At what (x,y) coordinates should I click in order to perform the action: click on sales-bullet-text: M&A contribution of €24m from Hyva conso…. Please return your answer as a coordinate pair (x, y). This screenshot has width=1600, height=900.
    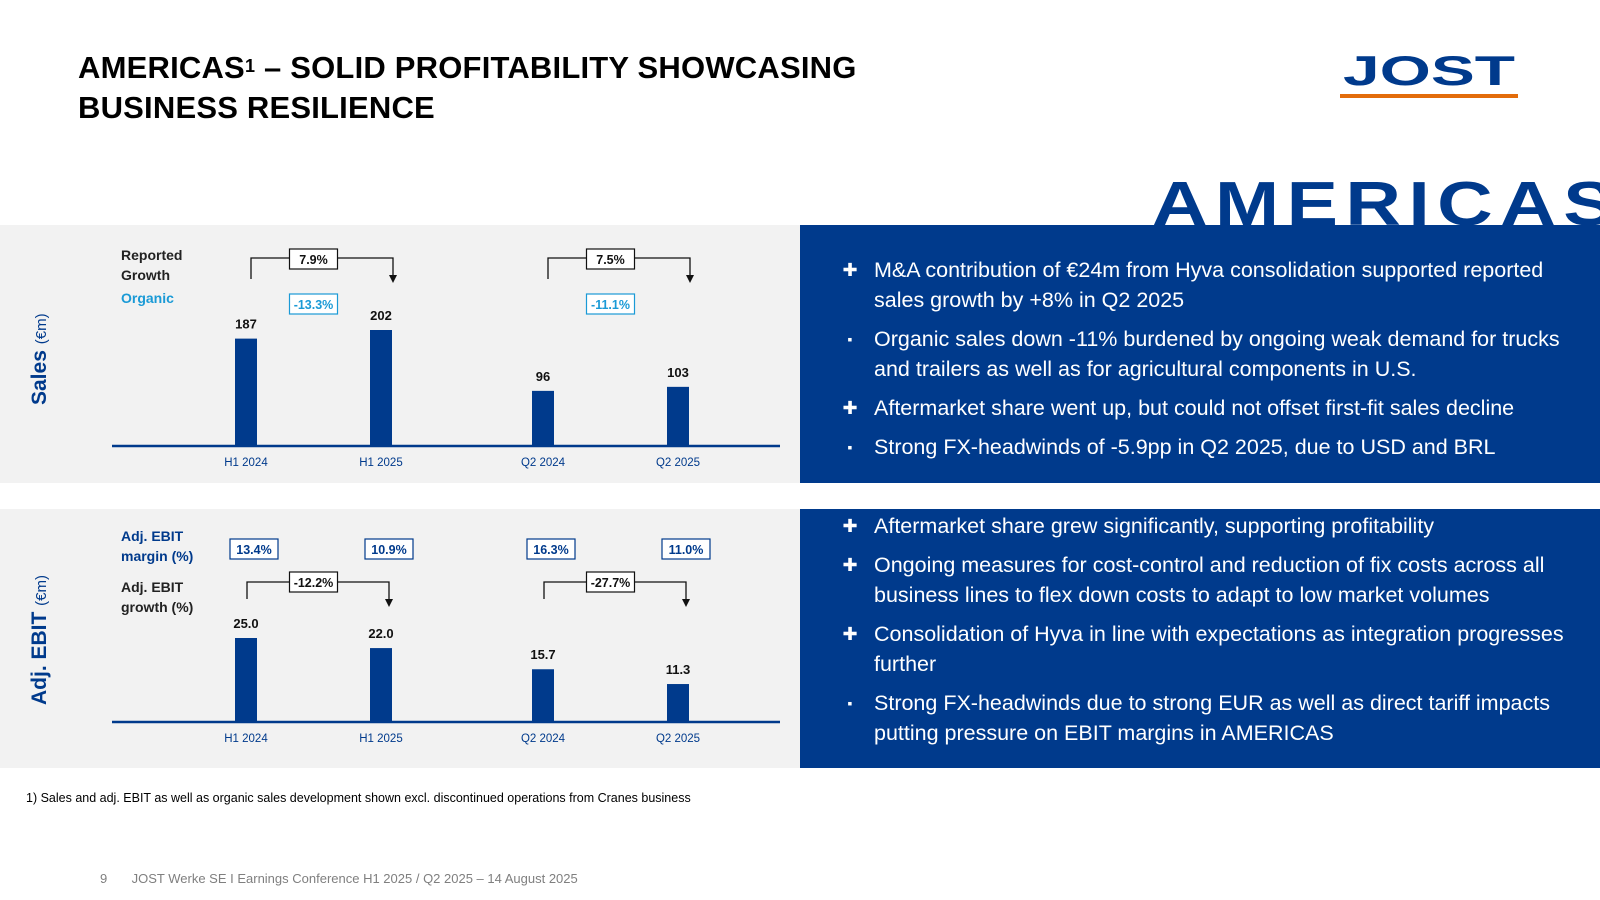
    Looking at the image, I should click on (1209, 285).